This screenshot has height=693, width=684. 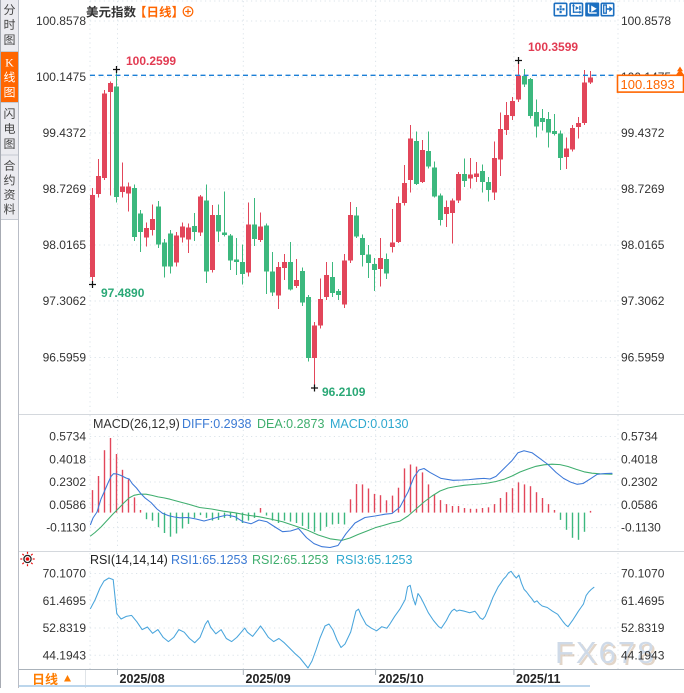 I want to click on svg-text: 100.2599, so click(x=151, y=61).